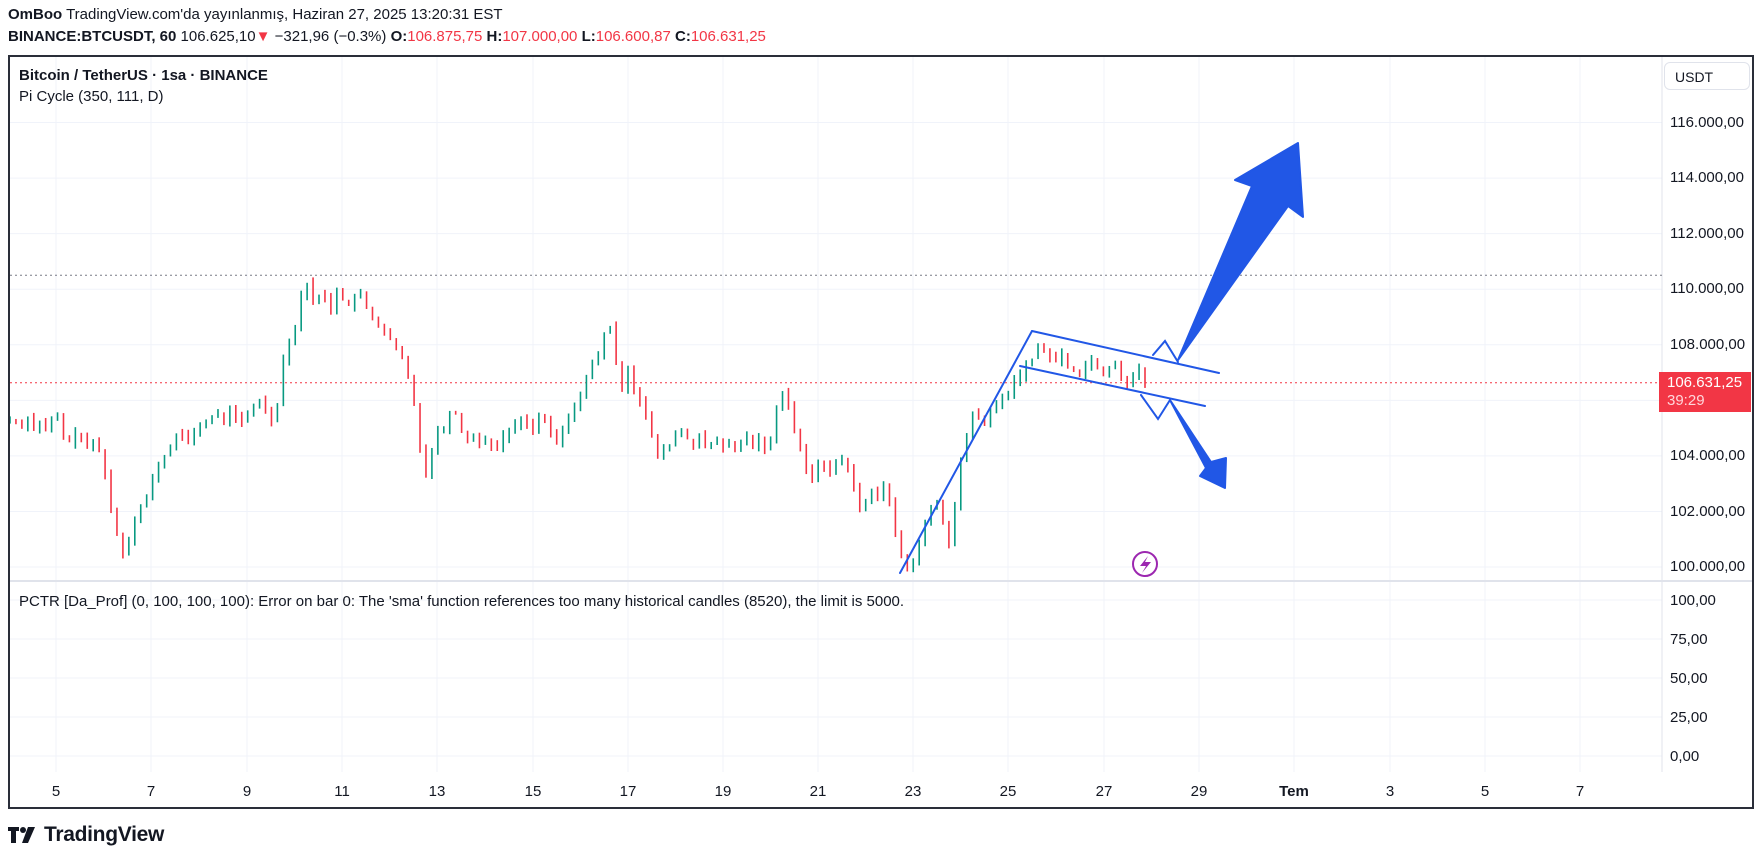 This screenshot has width=1764, height=857. What do you see at coordinates (1708, 344) in the screenshot?
I see `price-label: 108.000,00` at bounding box center [1708, 344].